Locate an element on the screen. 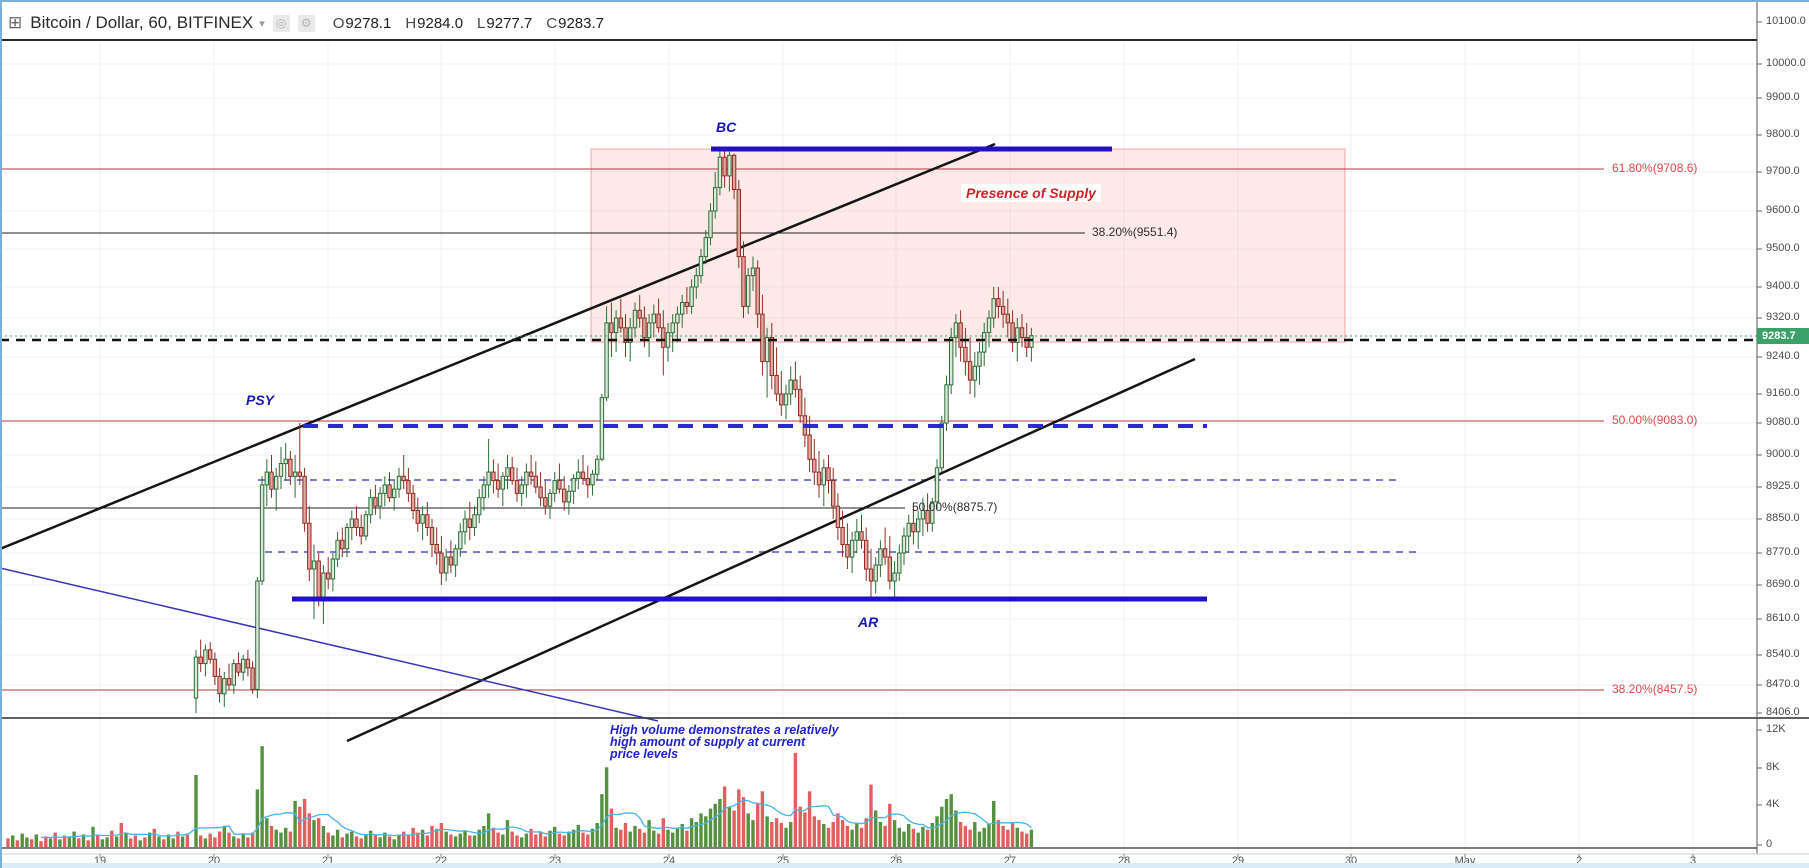 This screenshot has width=1809, height=868. symbol-title: Bitcoin / Dollar, 60, BITFINEX is located at coordinates (142, 22).